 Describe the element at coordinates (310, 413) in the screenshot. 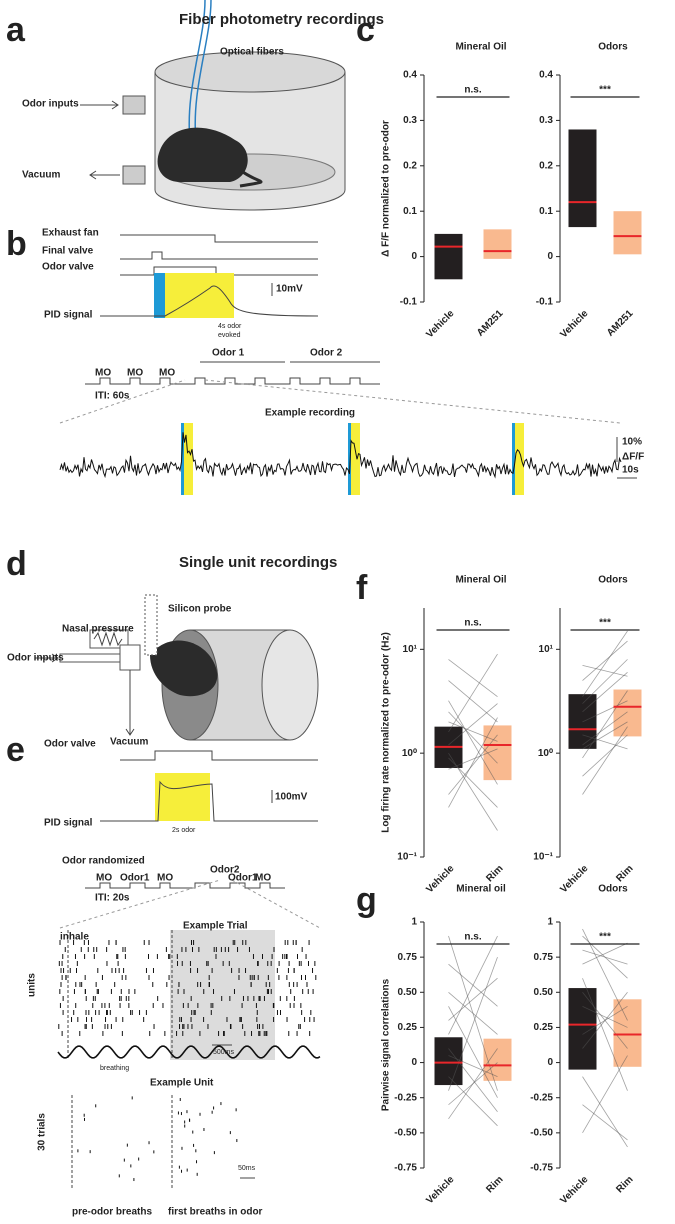

I see `label: Example recording` at that location.